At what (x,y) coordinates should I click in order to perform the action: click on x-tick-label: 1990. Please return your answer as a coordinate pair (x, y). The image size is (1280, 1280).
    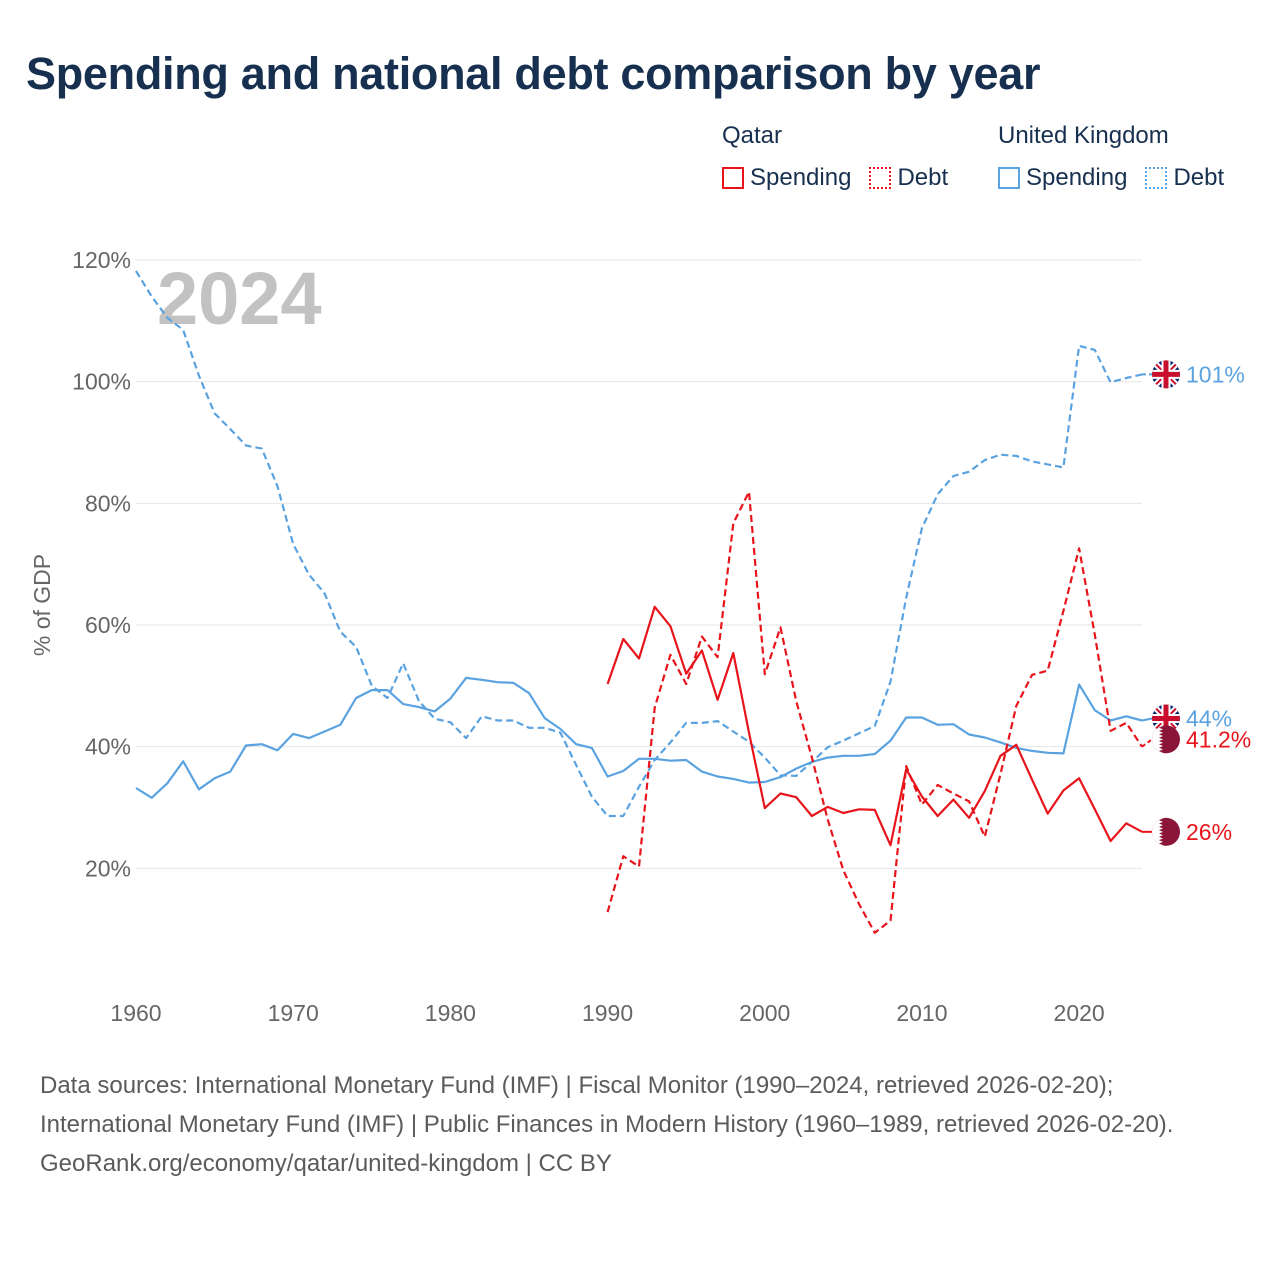
    Looking at the image, I should click on (607, 1013).